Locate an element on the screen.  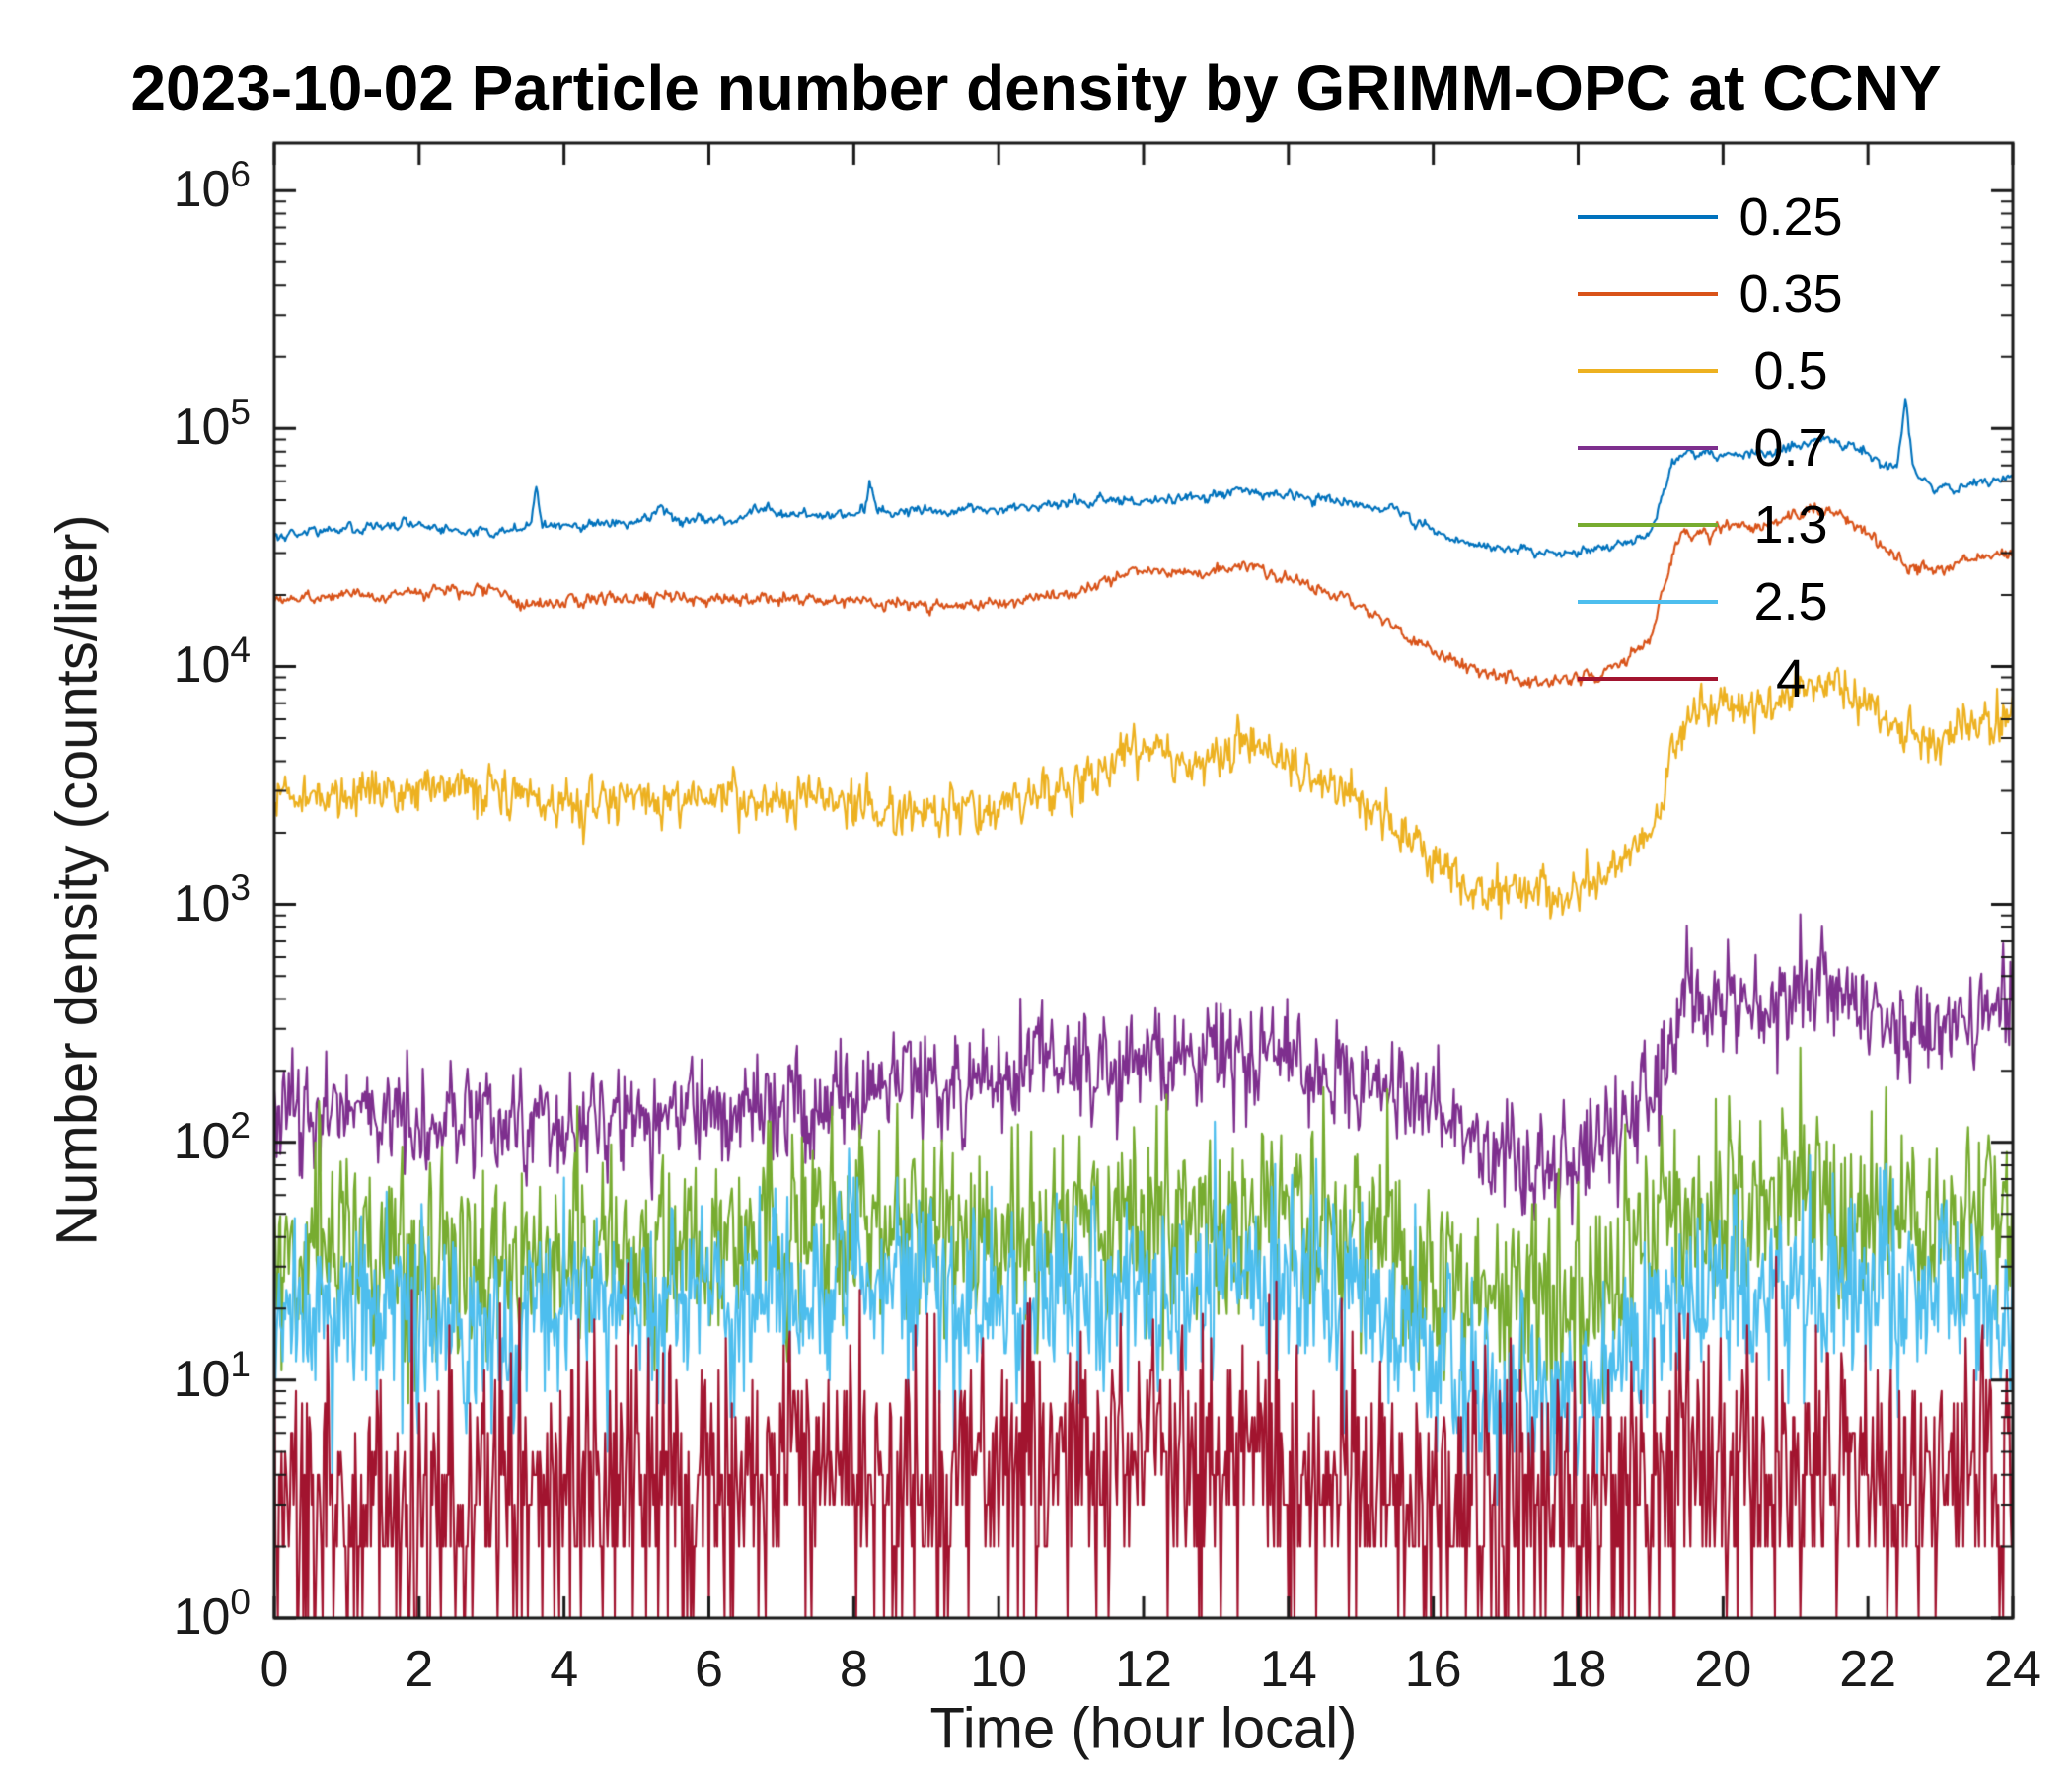
legend-line-2.5 is located at coordinates (1648, 602).